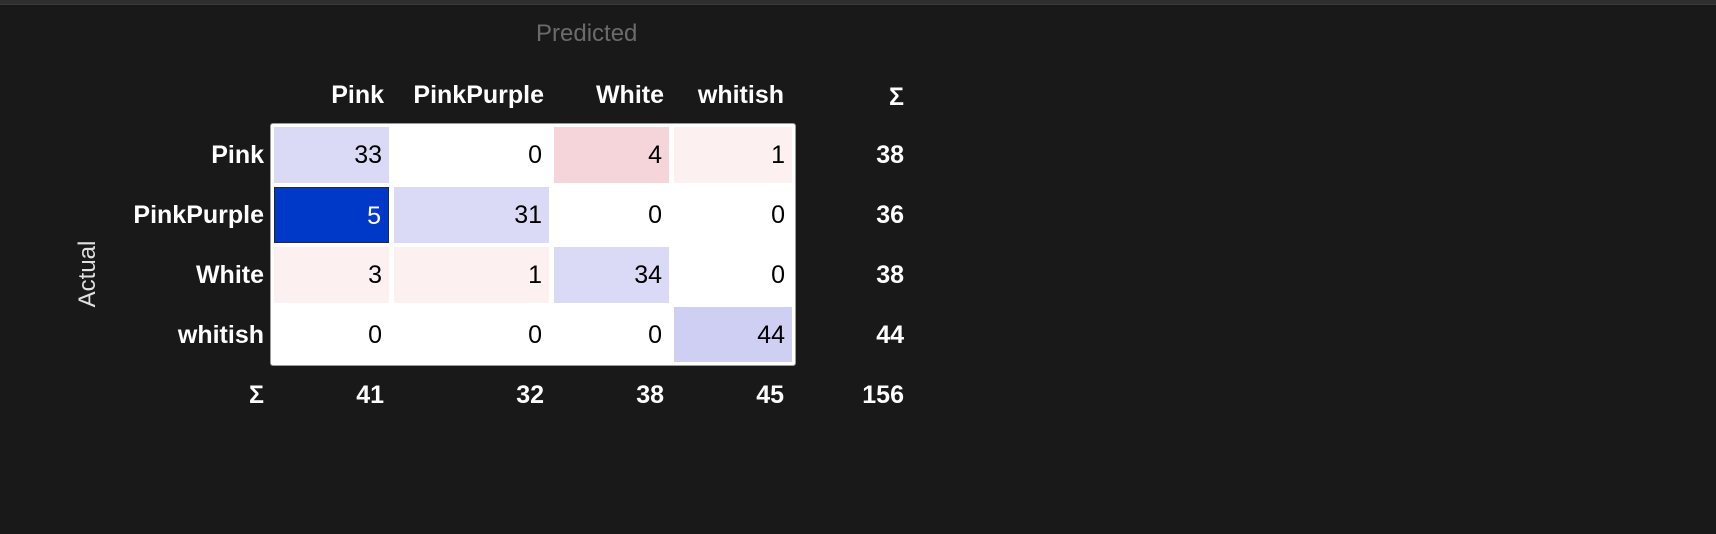 The width and height of the screenshot is (1716, 534). What do you see at coordinates (883, 395) in the screenshot?
I see `grand-total: 156` at bounding box center [883, 395].